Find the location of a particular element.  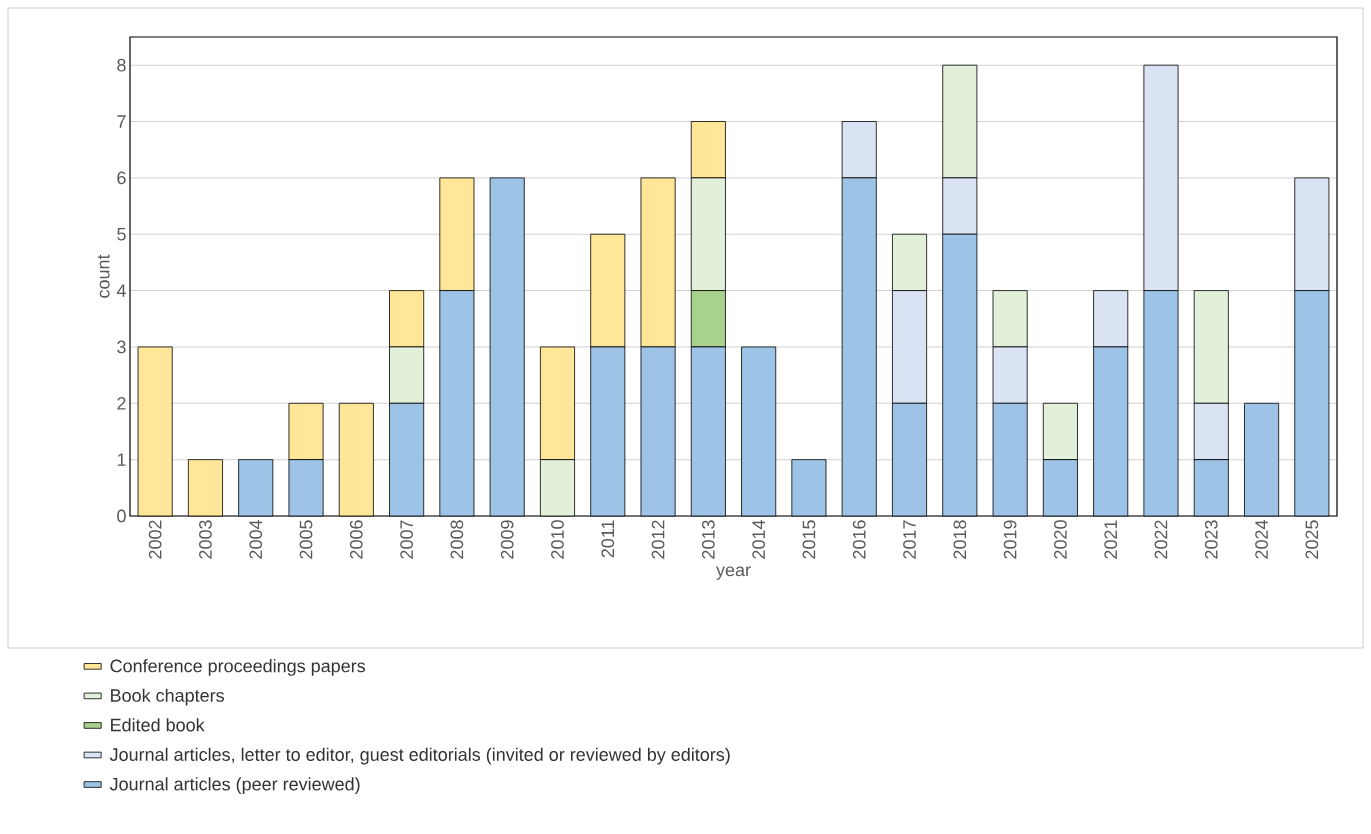

legend-label: Book chapters is located at coordinates (167, 697).